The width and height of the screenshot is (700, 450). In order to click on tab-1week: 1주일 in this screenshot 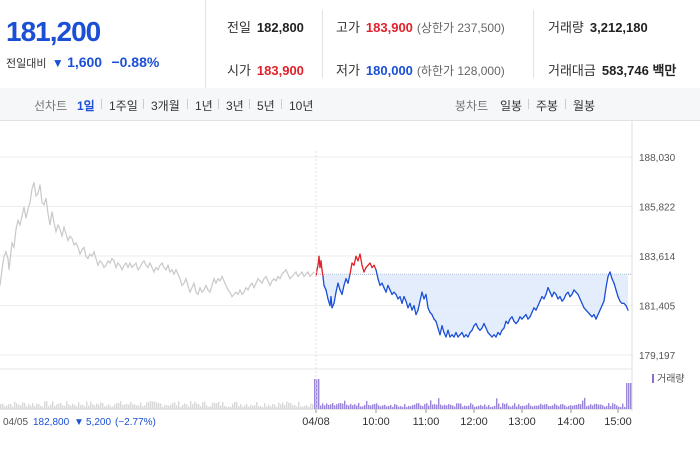, I will do `click(123, 106)`.